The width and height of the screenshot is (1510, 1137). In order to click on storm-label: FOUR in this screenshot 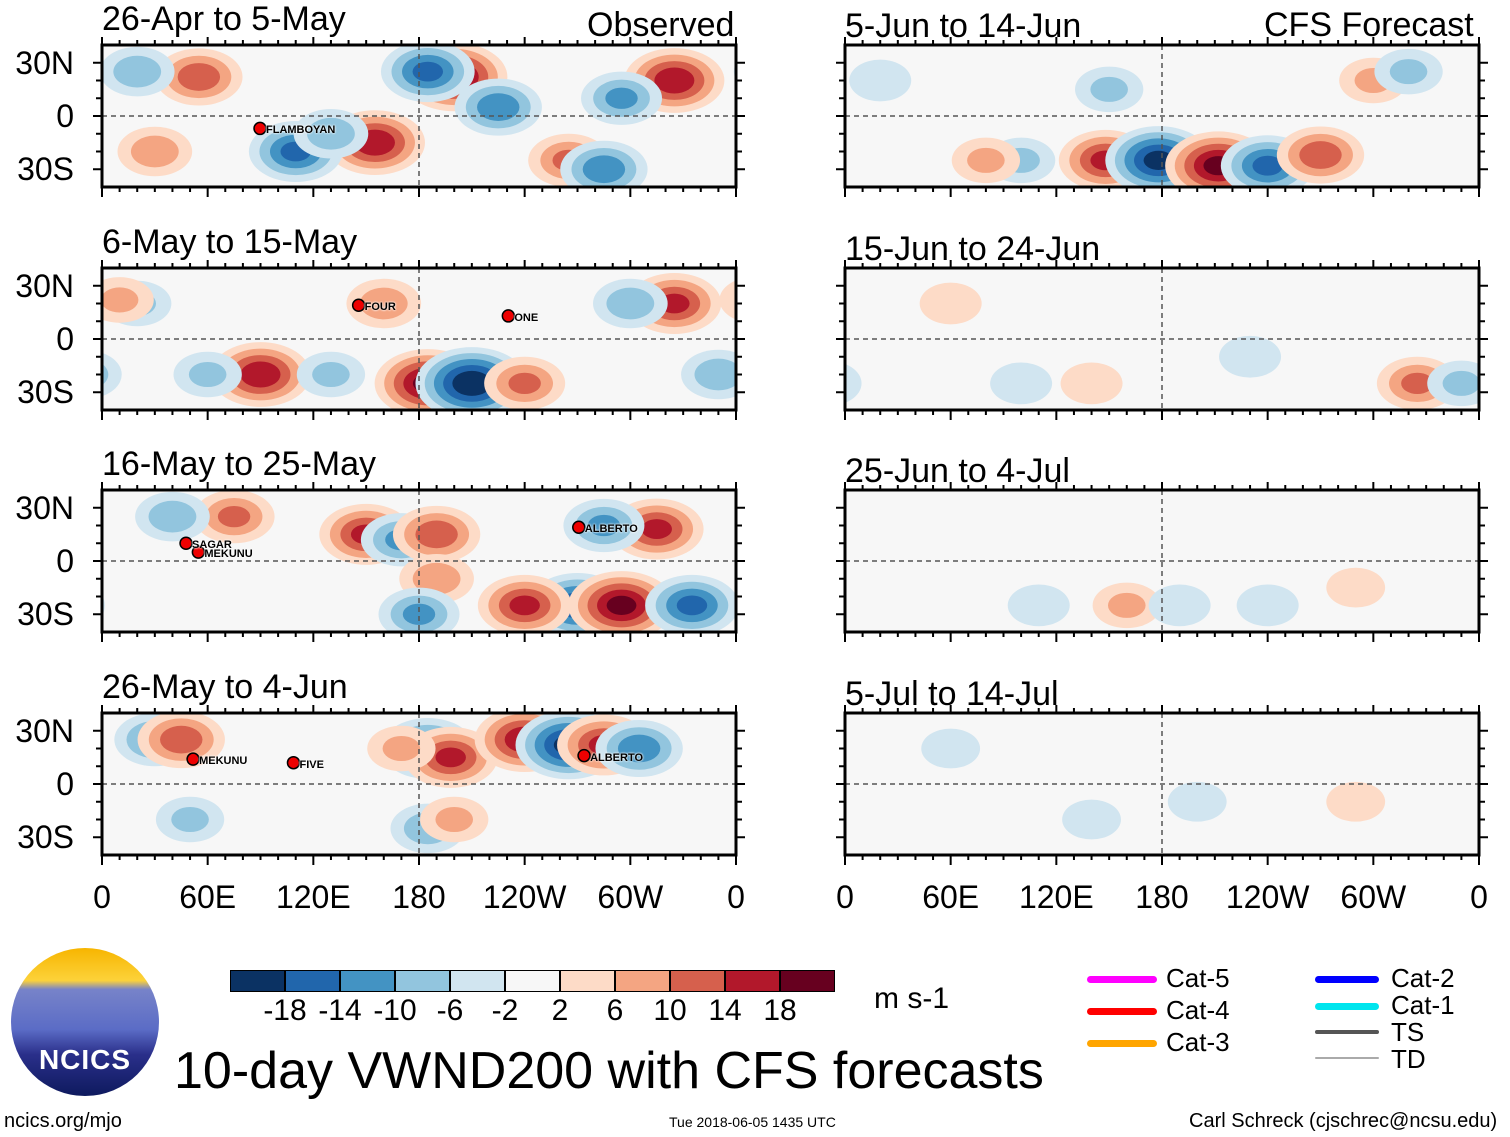, I will do `click(380, 307)`.